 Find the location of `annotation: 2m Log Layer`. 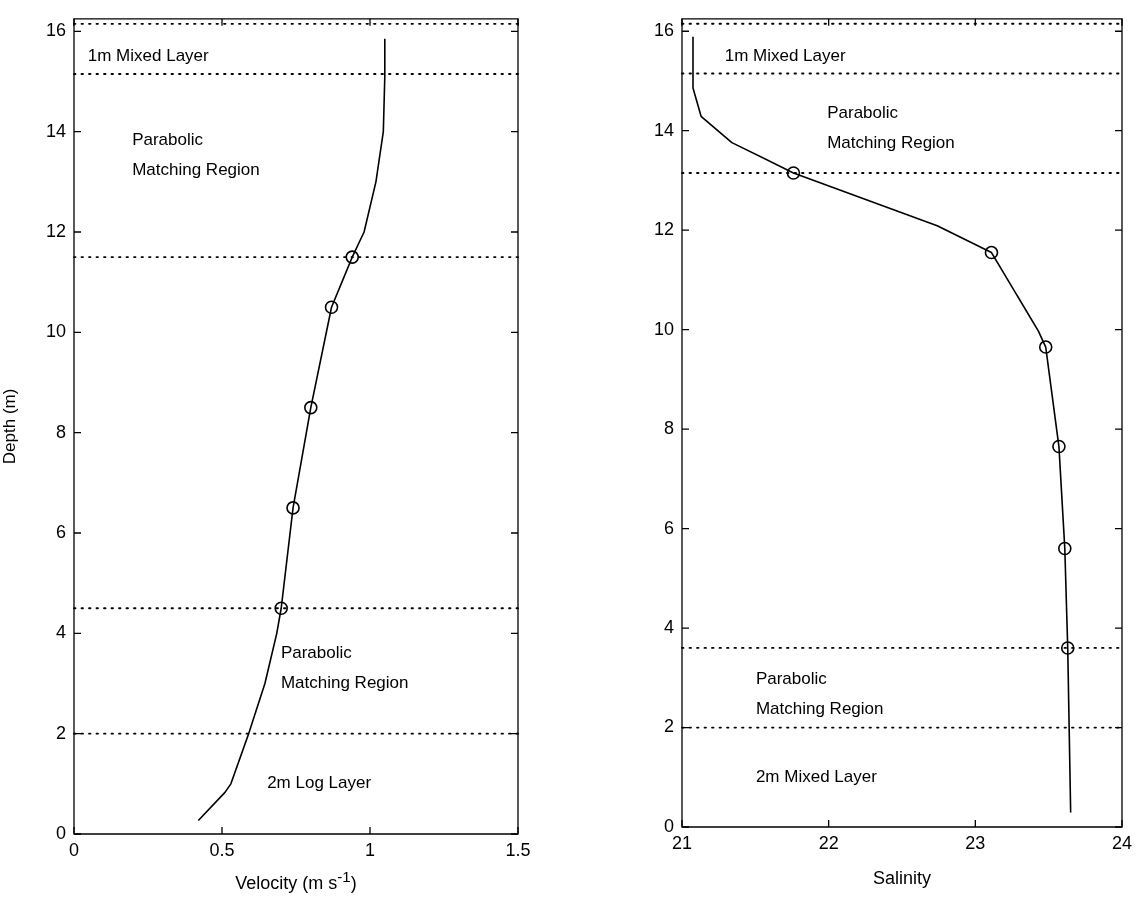

annotation: 2m Log Layer is located at coordinates (319, 783).